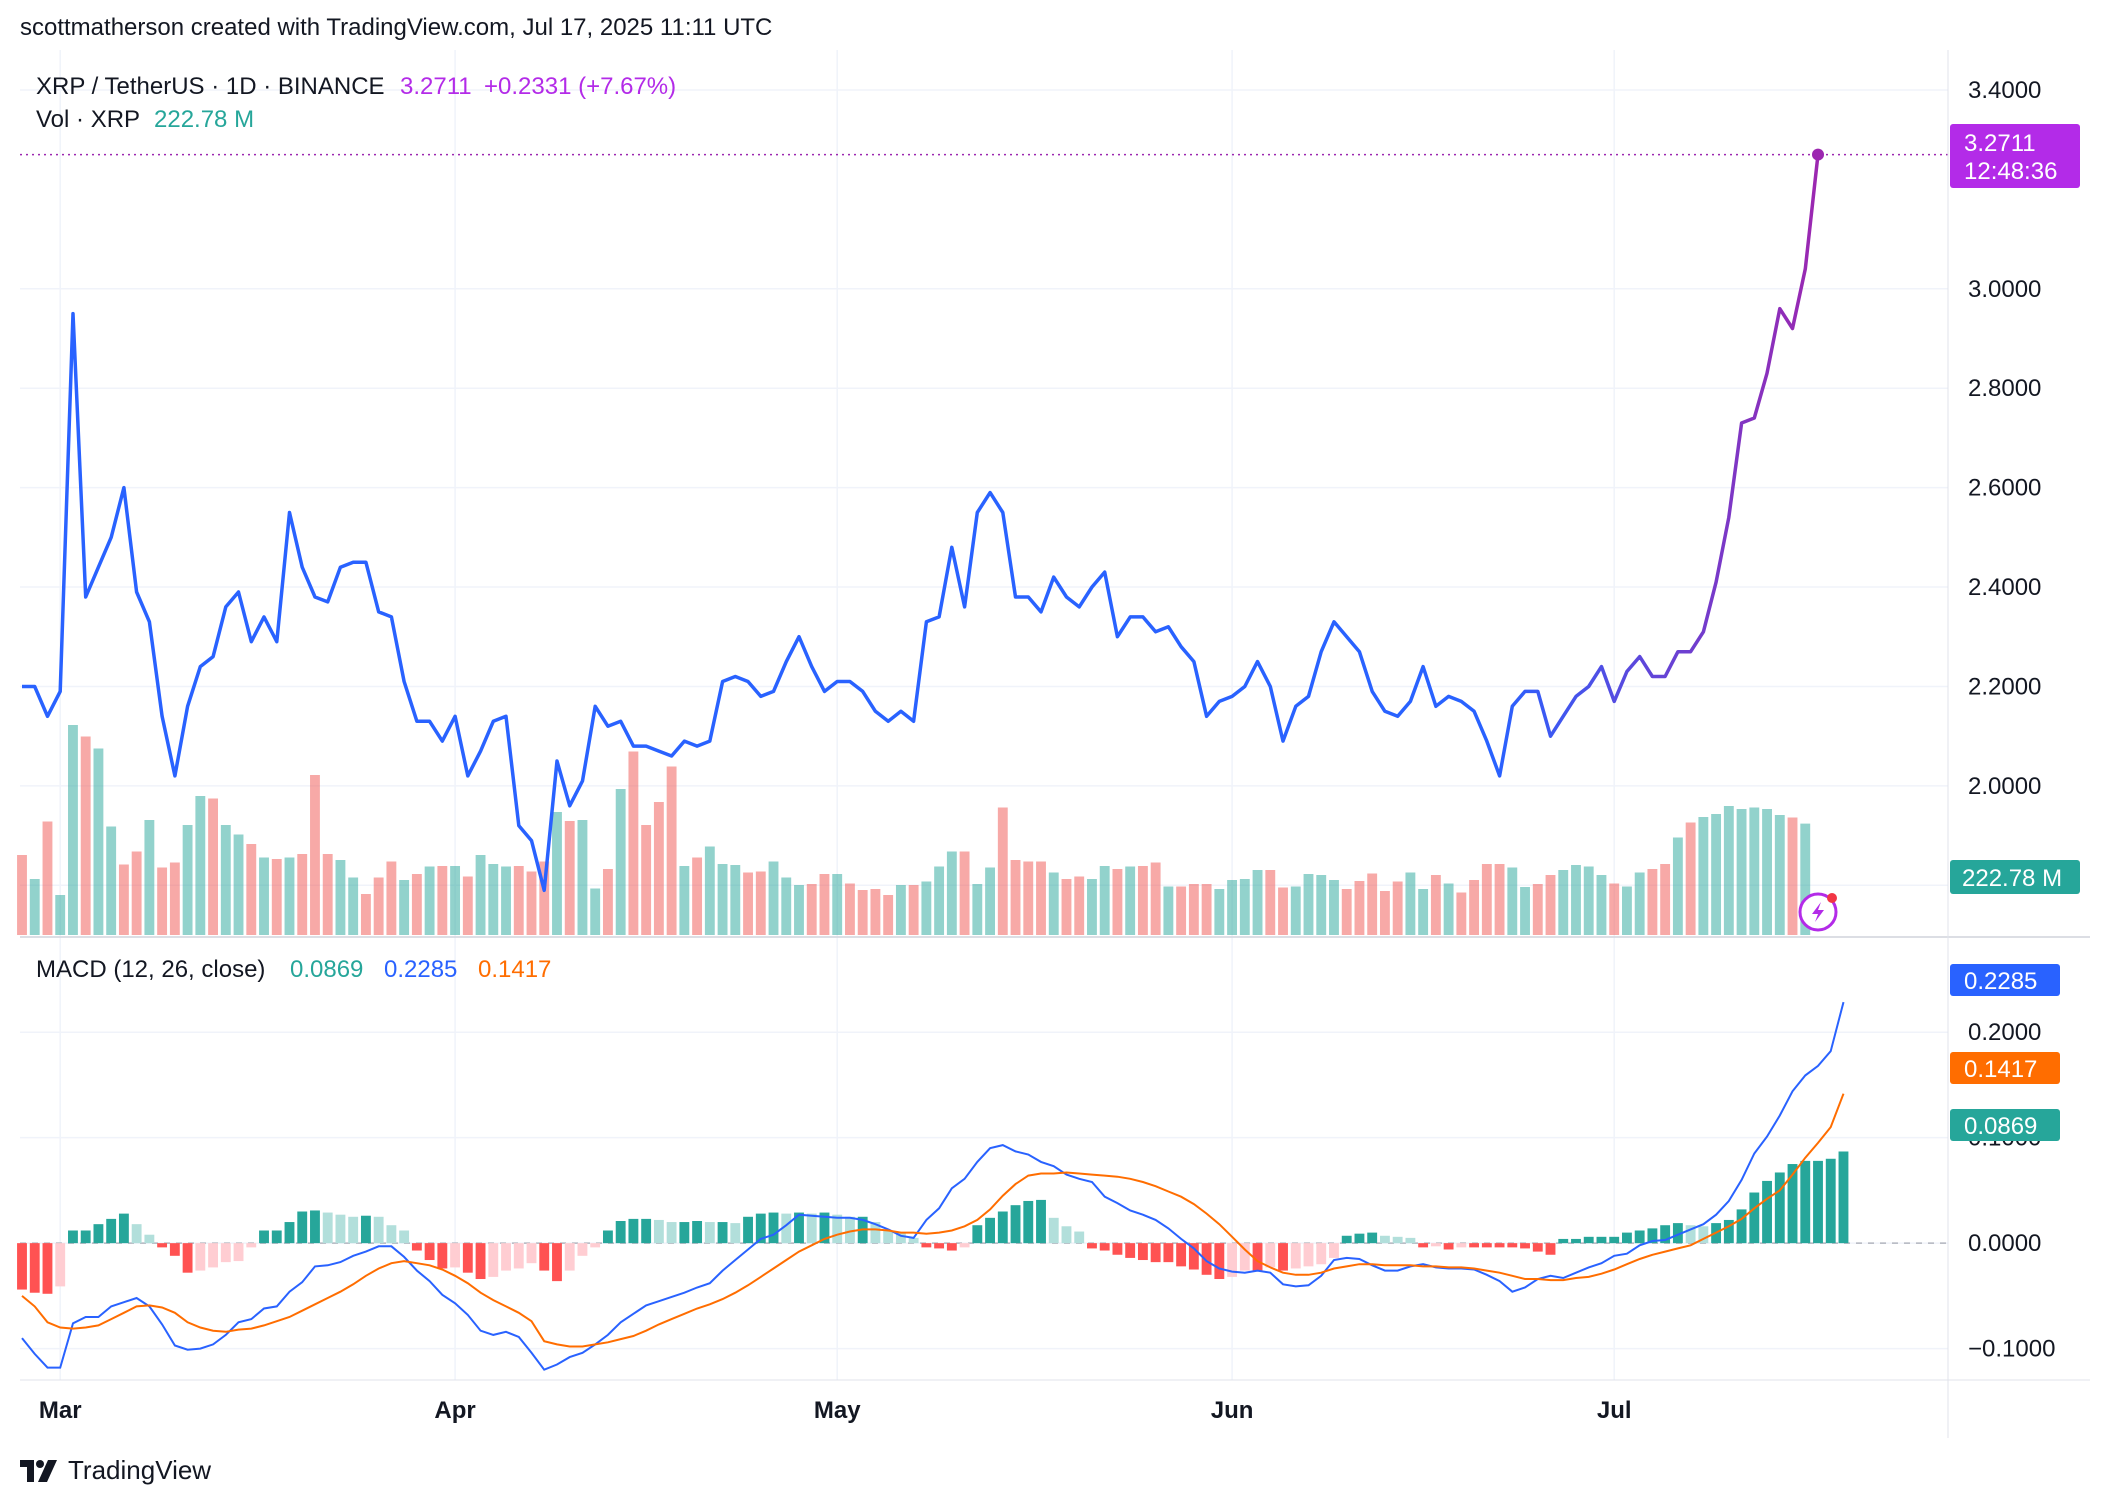  I want to click on tradingview-logo: TradingView, so click(115, 1470).